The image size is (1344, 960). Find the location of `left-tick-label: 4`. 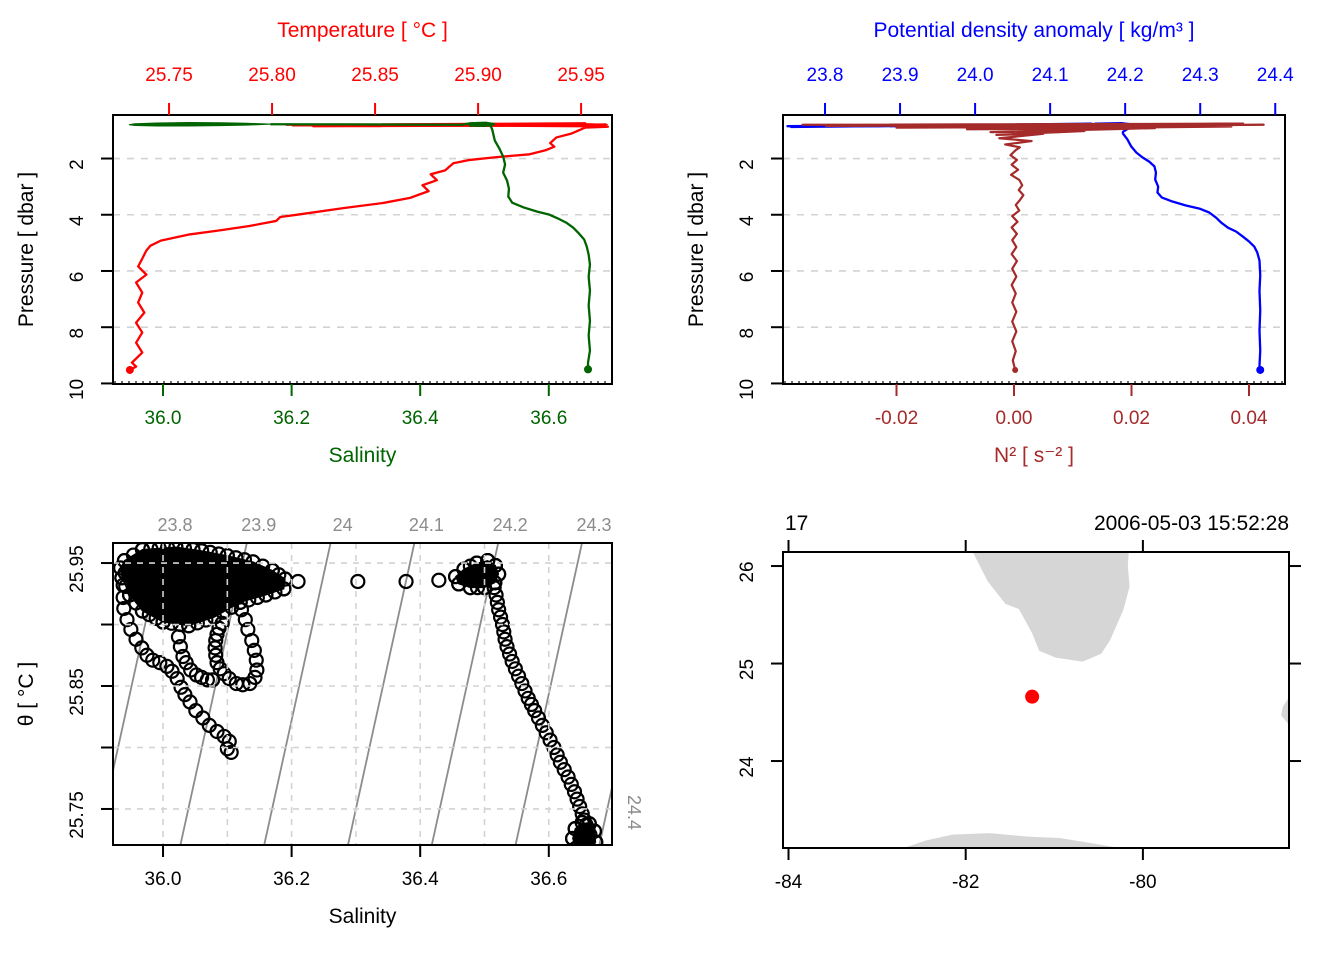

left-tick-label: 4 is located at coordinates (747, 220).